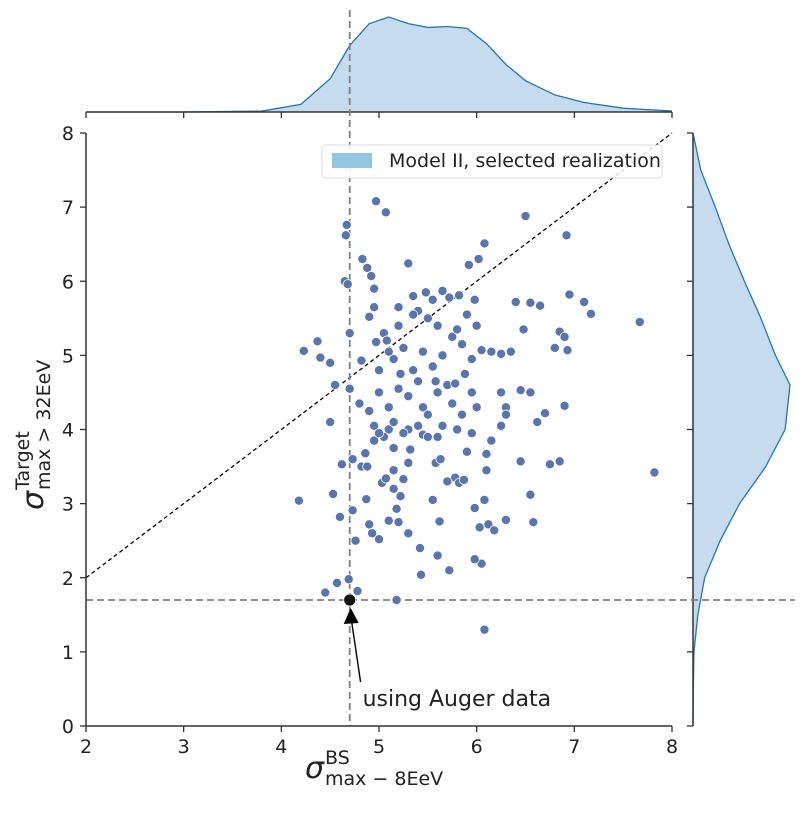 The image size is (804, 816). I want to click on arrow-head, so click(351, 615).